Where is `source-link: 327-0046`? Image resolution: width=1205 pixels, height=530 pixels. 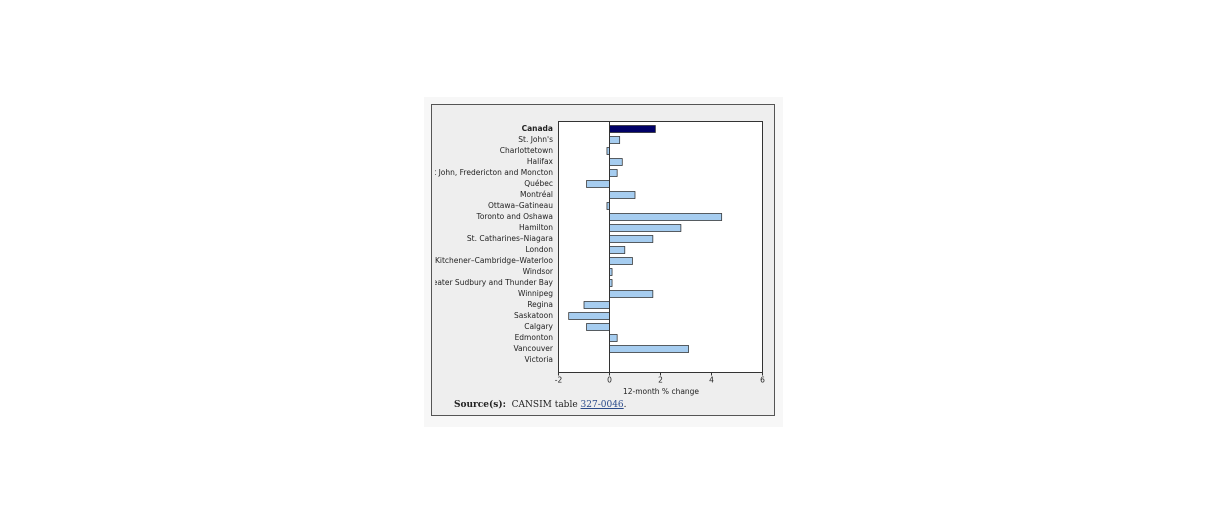
source-link: 327-0046 is located at coordinates (602, 405).